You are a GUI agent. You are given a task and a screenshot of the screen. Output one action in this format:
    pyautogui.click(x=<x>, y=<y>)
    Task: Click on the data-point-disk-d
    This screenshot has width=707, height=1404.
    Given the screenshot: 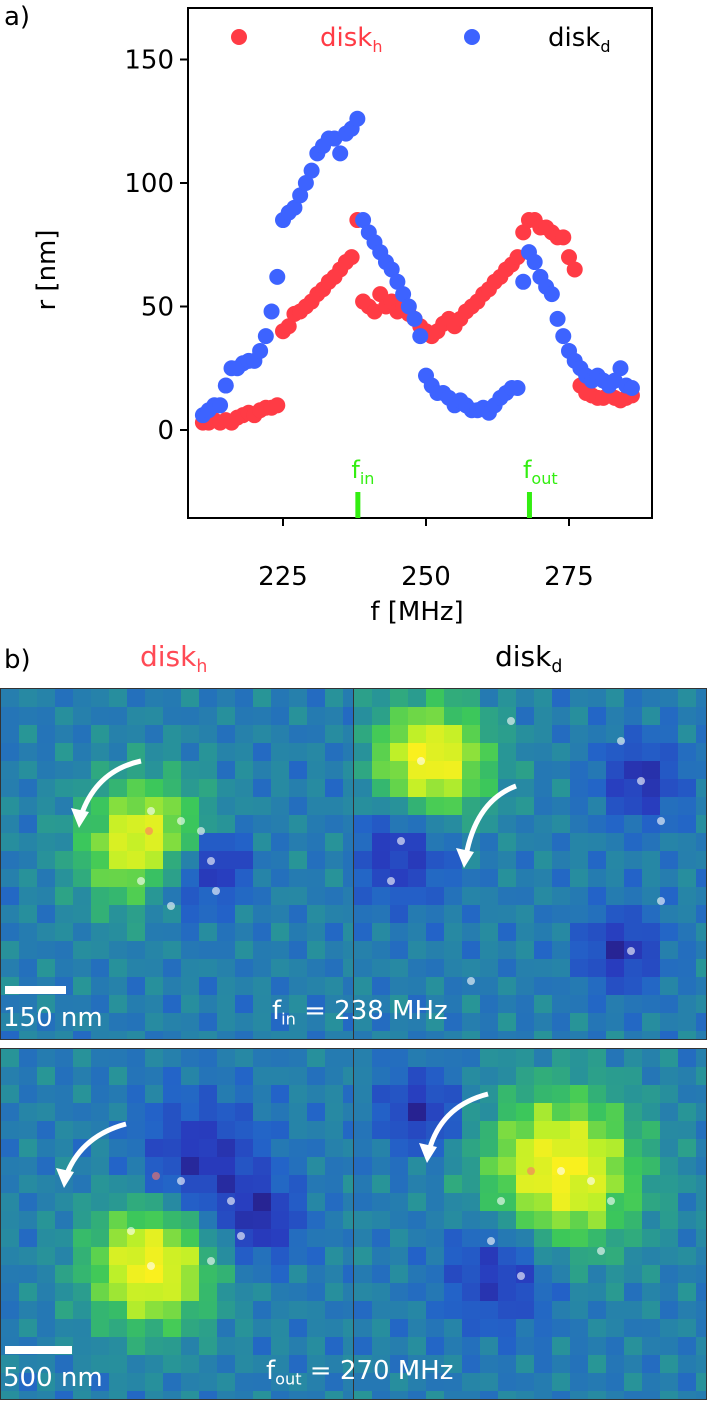 What is the action you would take?
    pyautogui.click(x=260, y=350)
    